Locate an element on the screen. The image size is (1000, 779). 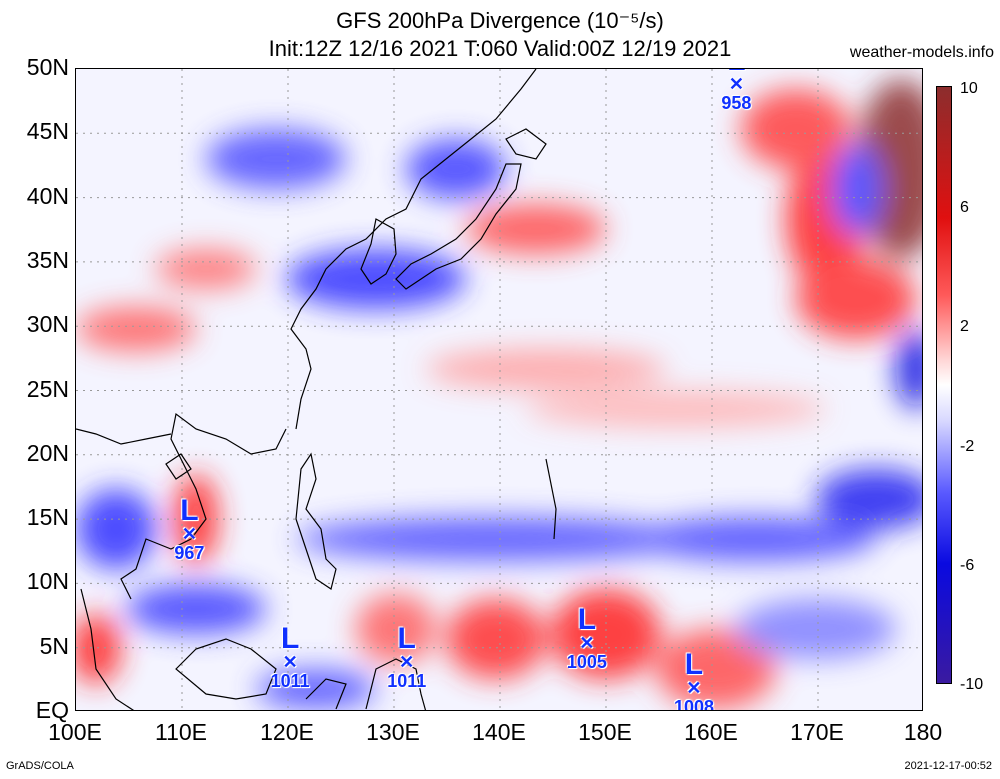
lat-label: 15N is located at coordinates (47, 517).